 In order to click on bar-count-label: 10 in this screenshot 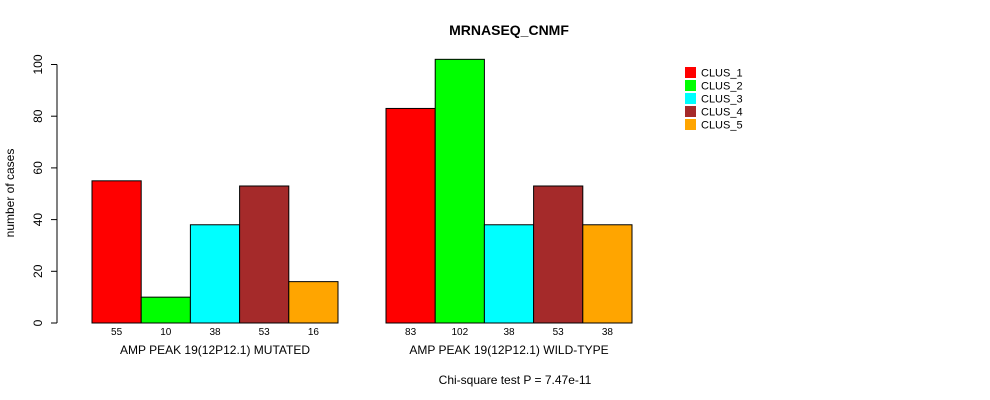, I will do `click(166, 332)`.